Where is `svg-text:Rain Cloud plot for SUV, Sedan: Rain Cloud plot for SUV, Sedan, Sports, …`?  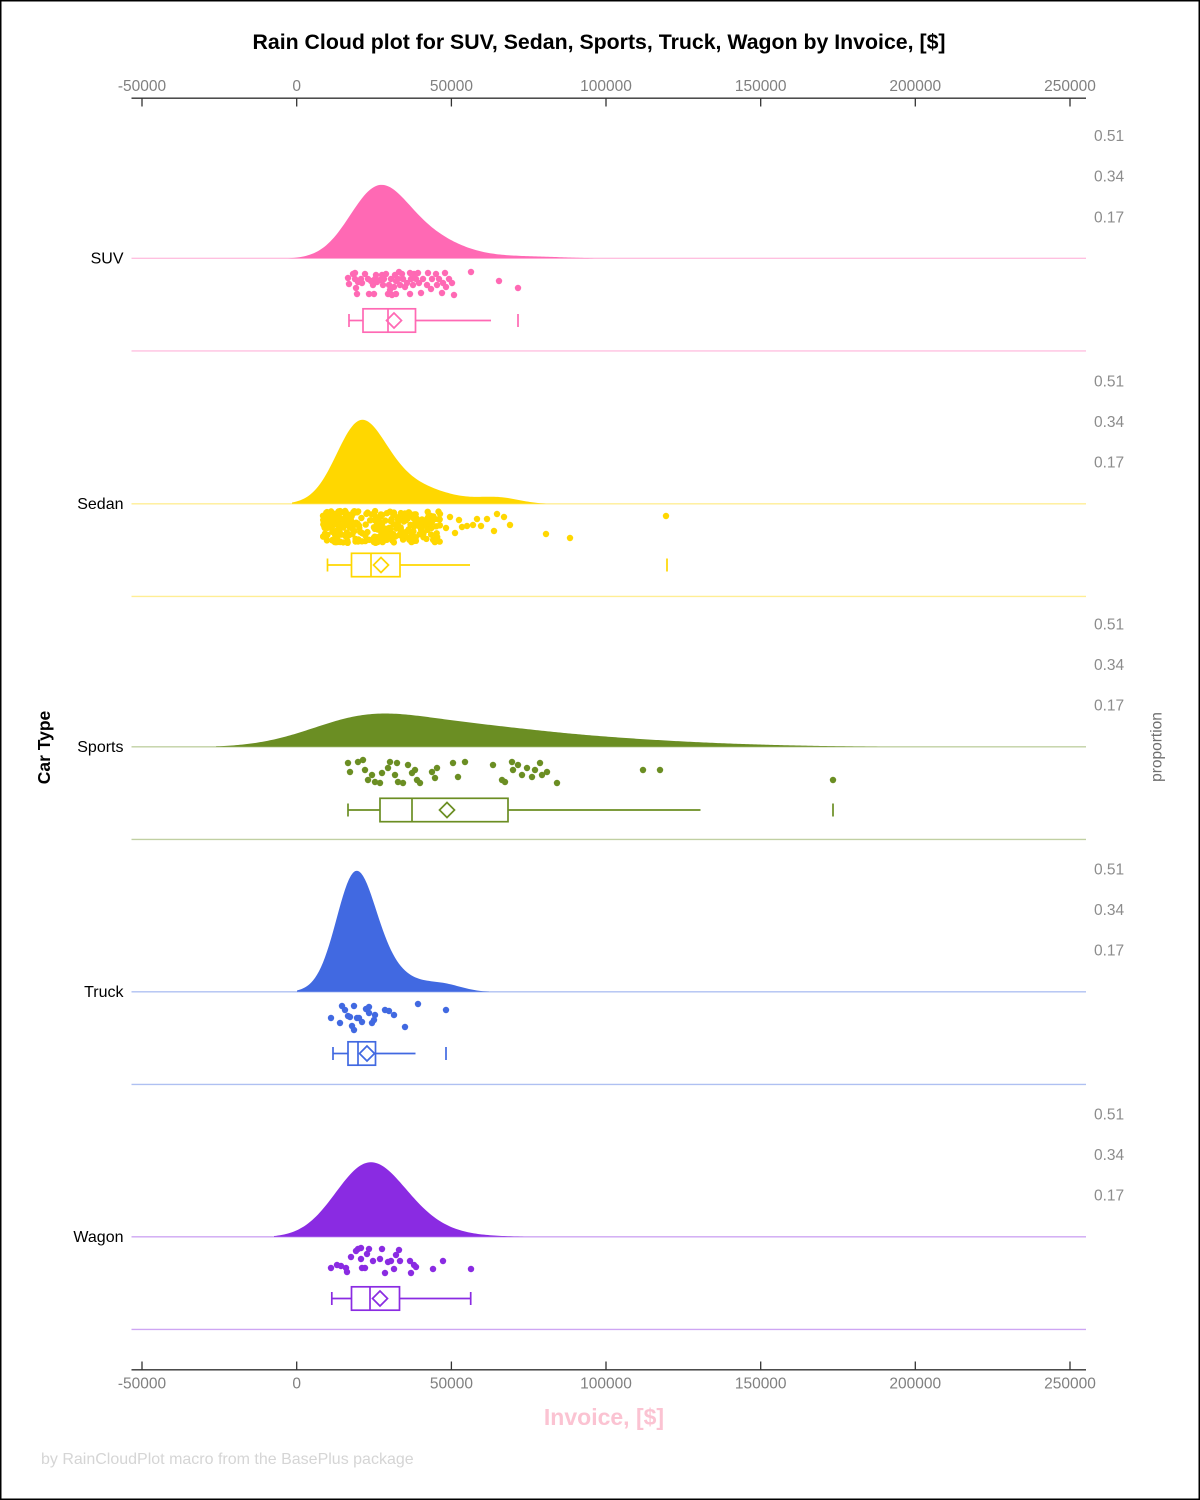 svg-text:Rain Cloud plot for SUV, Sedan: Rain Cloud plot for SUV, Sedan, Sports, … is located at coordinates (598, 42).